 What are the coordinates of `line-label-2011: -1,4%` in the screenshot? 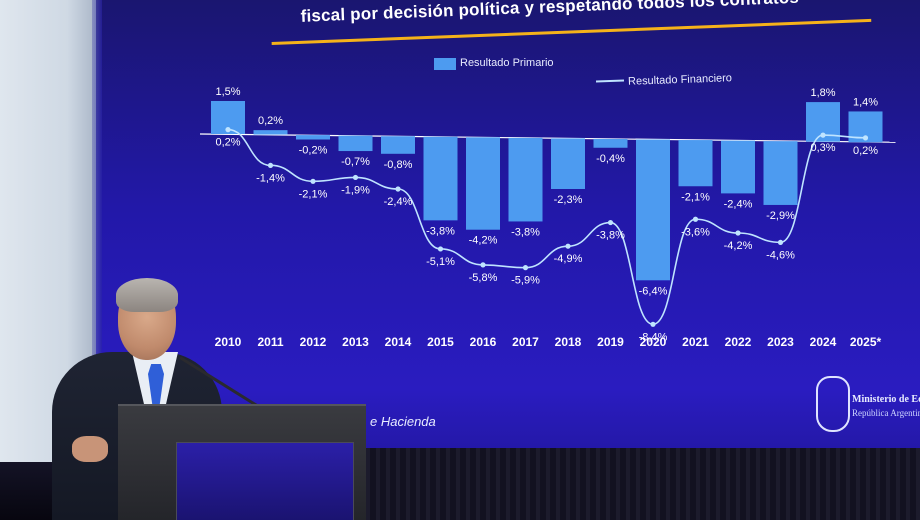 It's located at (270, 178).